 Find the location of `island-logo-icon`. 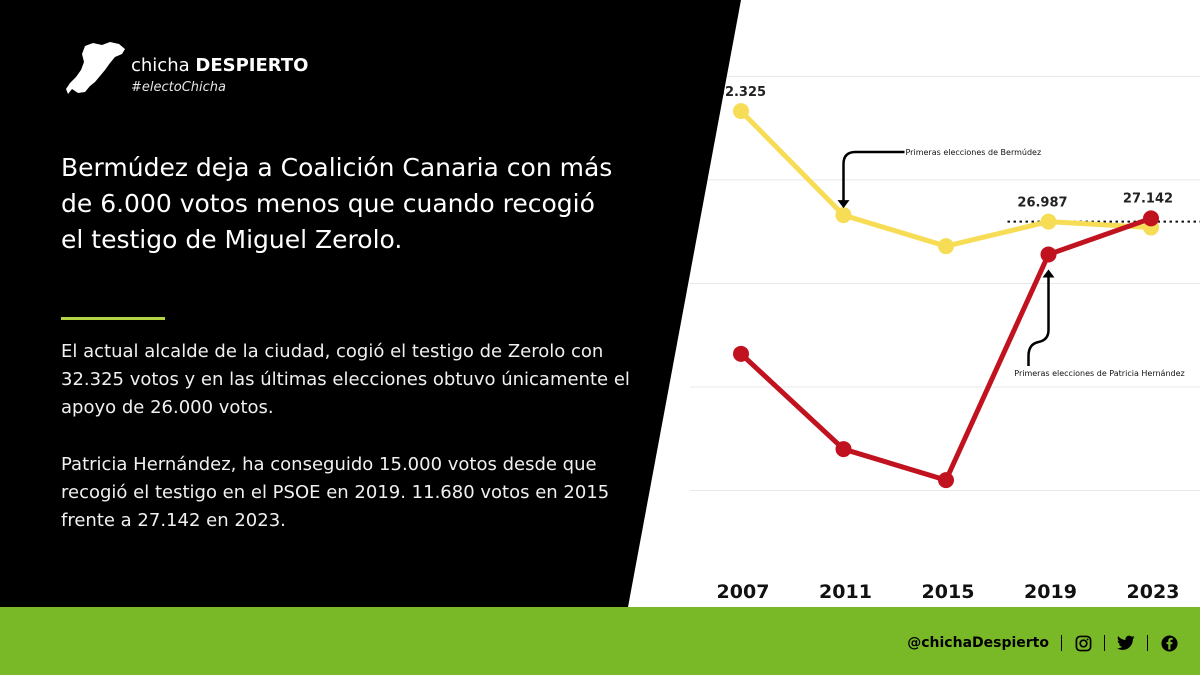

island-logo-icon is located at coordinates (95, 68).